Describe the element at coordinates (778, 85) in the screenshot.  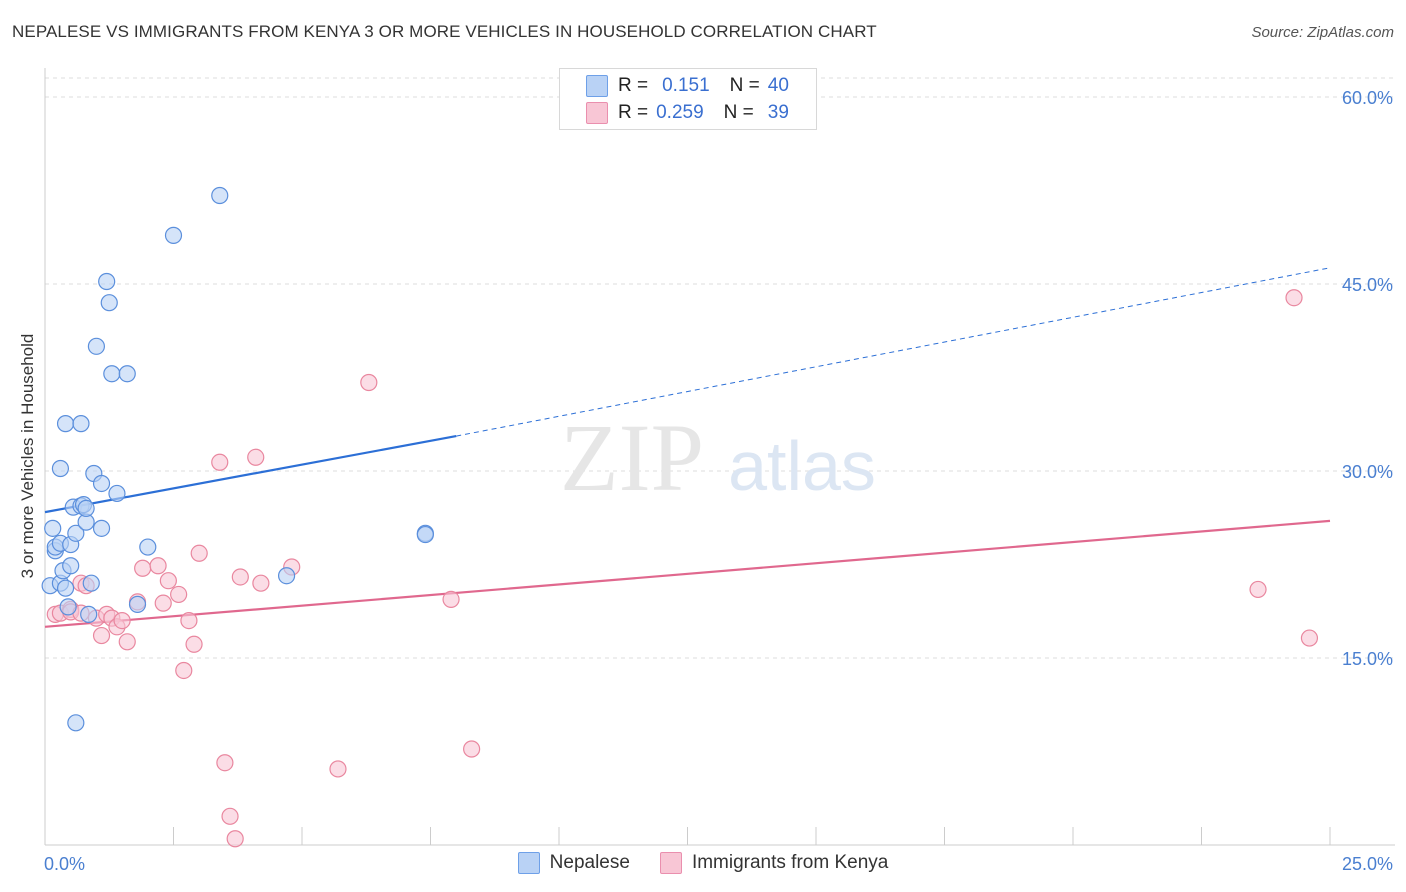
I see `stats-n-value: 40` at that location.